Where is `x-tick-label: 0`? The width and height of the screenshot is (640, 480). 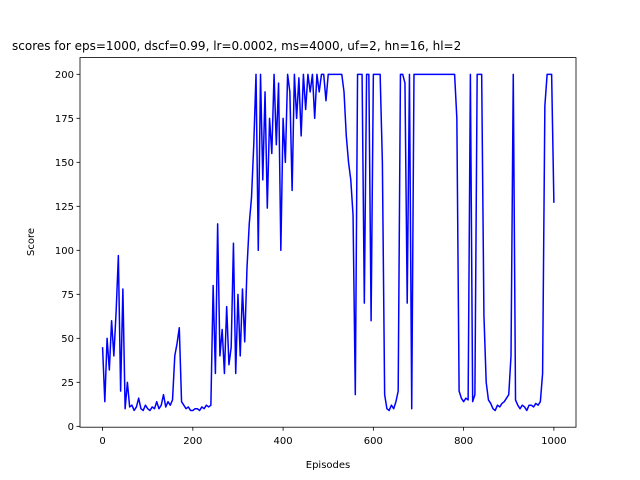 x-tick-label: 0 is located at coordinates (102, 441).